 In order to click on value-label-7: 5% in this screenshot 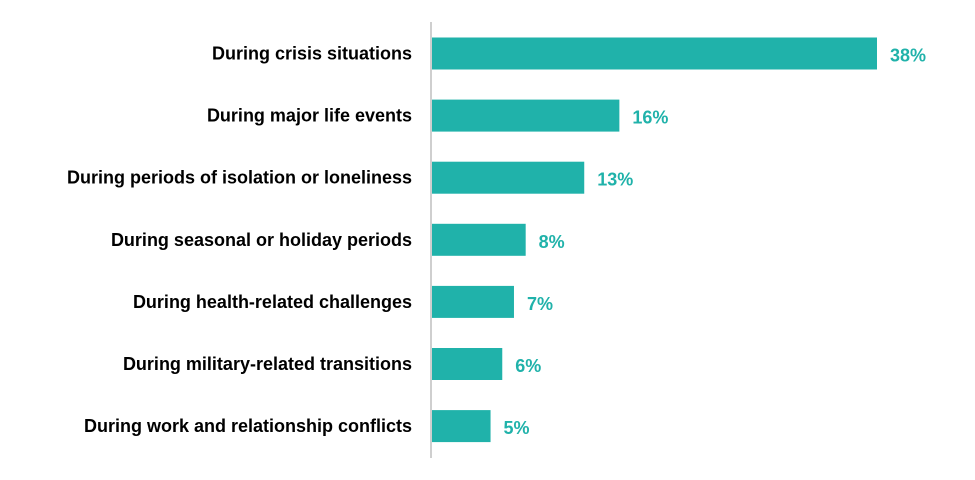, I will do `click(517, 428)`.